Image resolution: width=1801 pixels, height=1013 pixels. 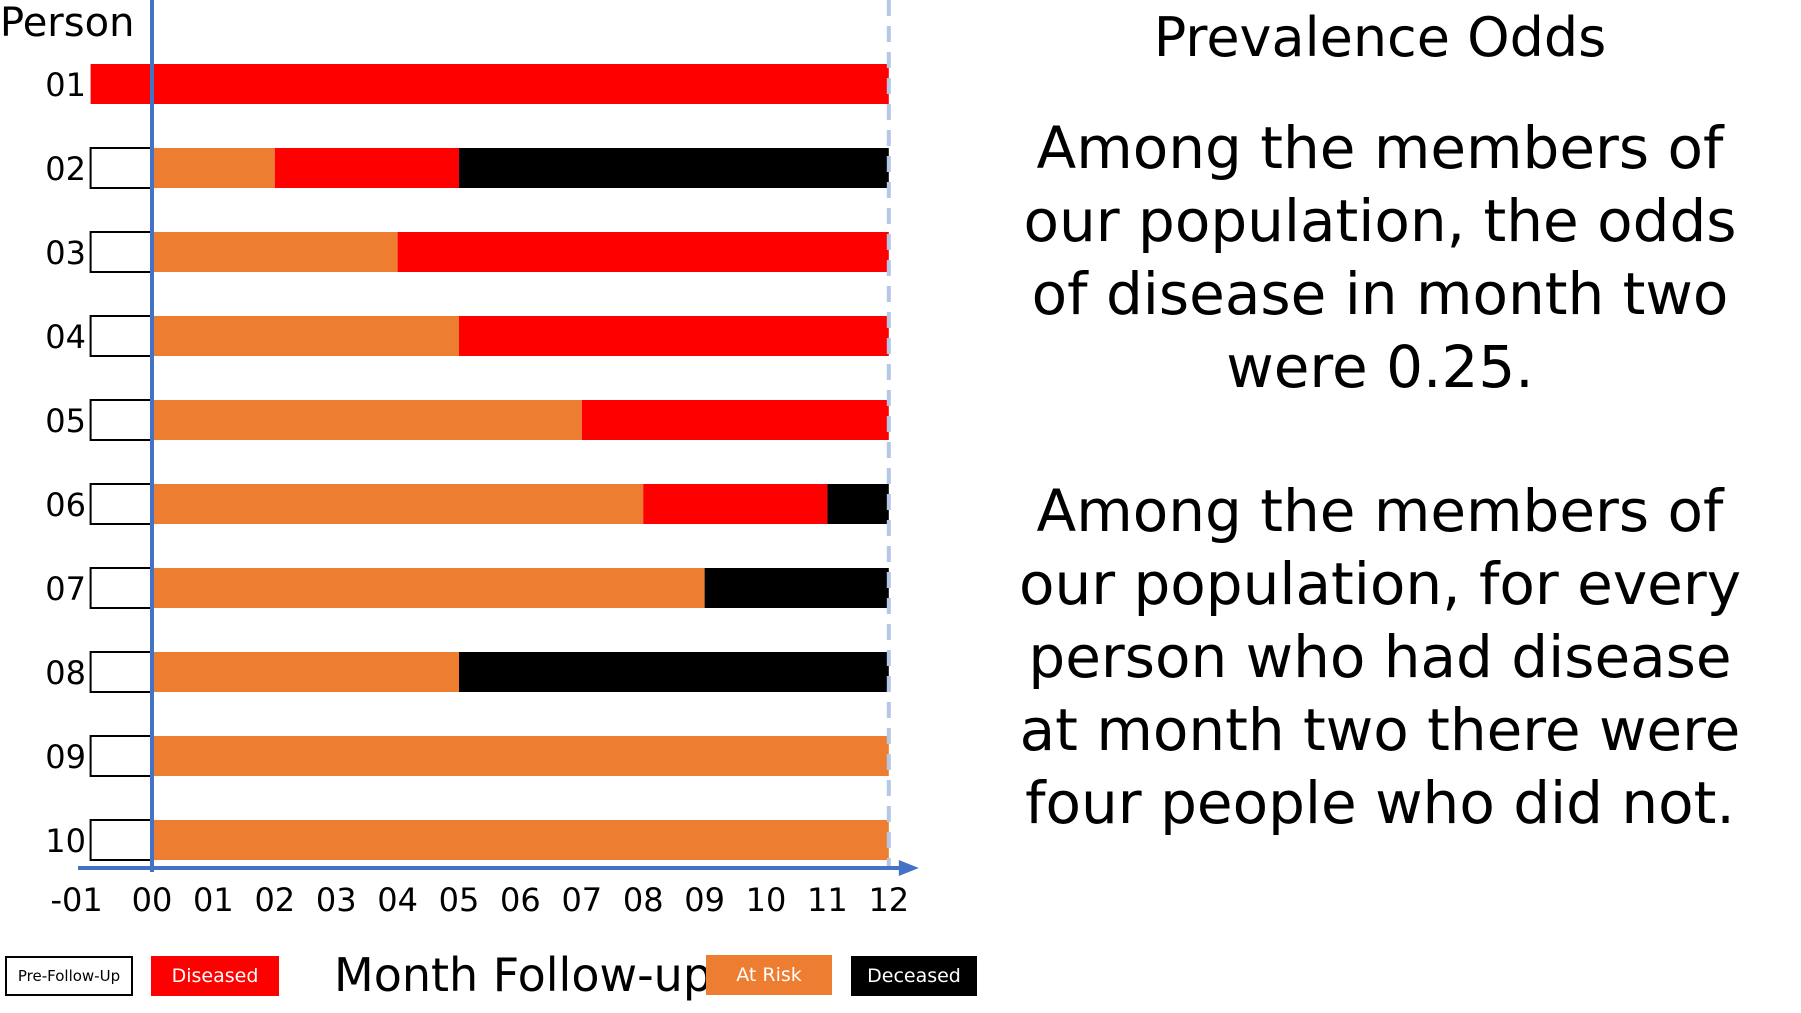 I want to click on person-label: 04, so click(x=65, y=337).